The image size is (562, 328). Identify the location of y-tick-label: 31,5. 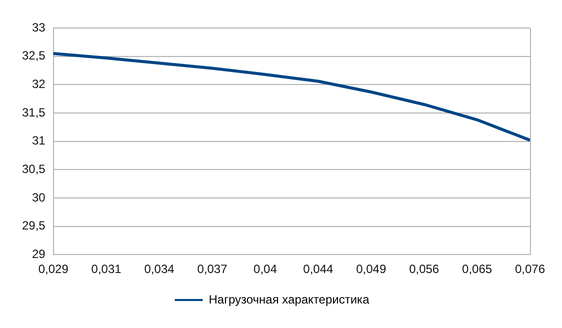
(34, 112).